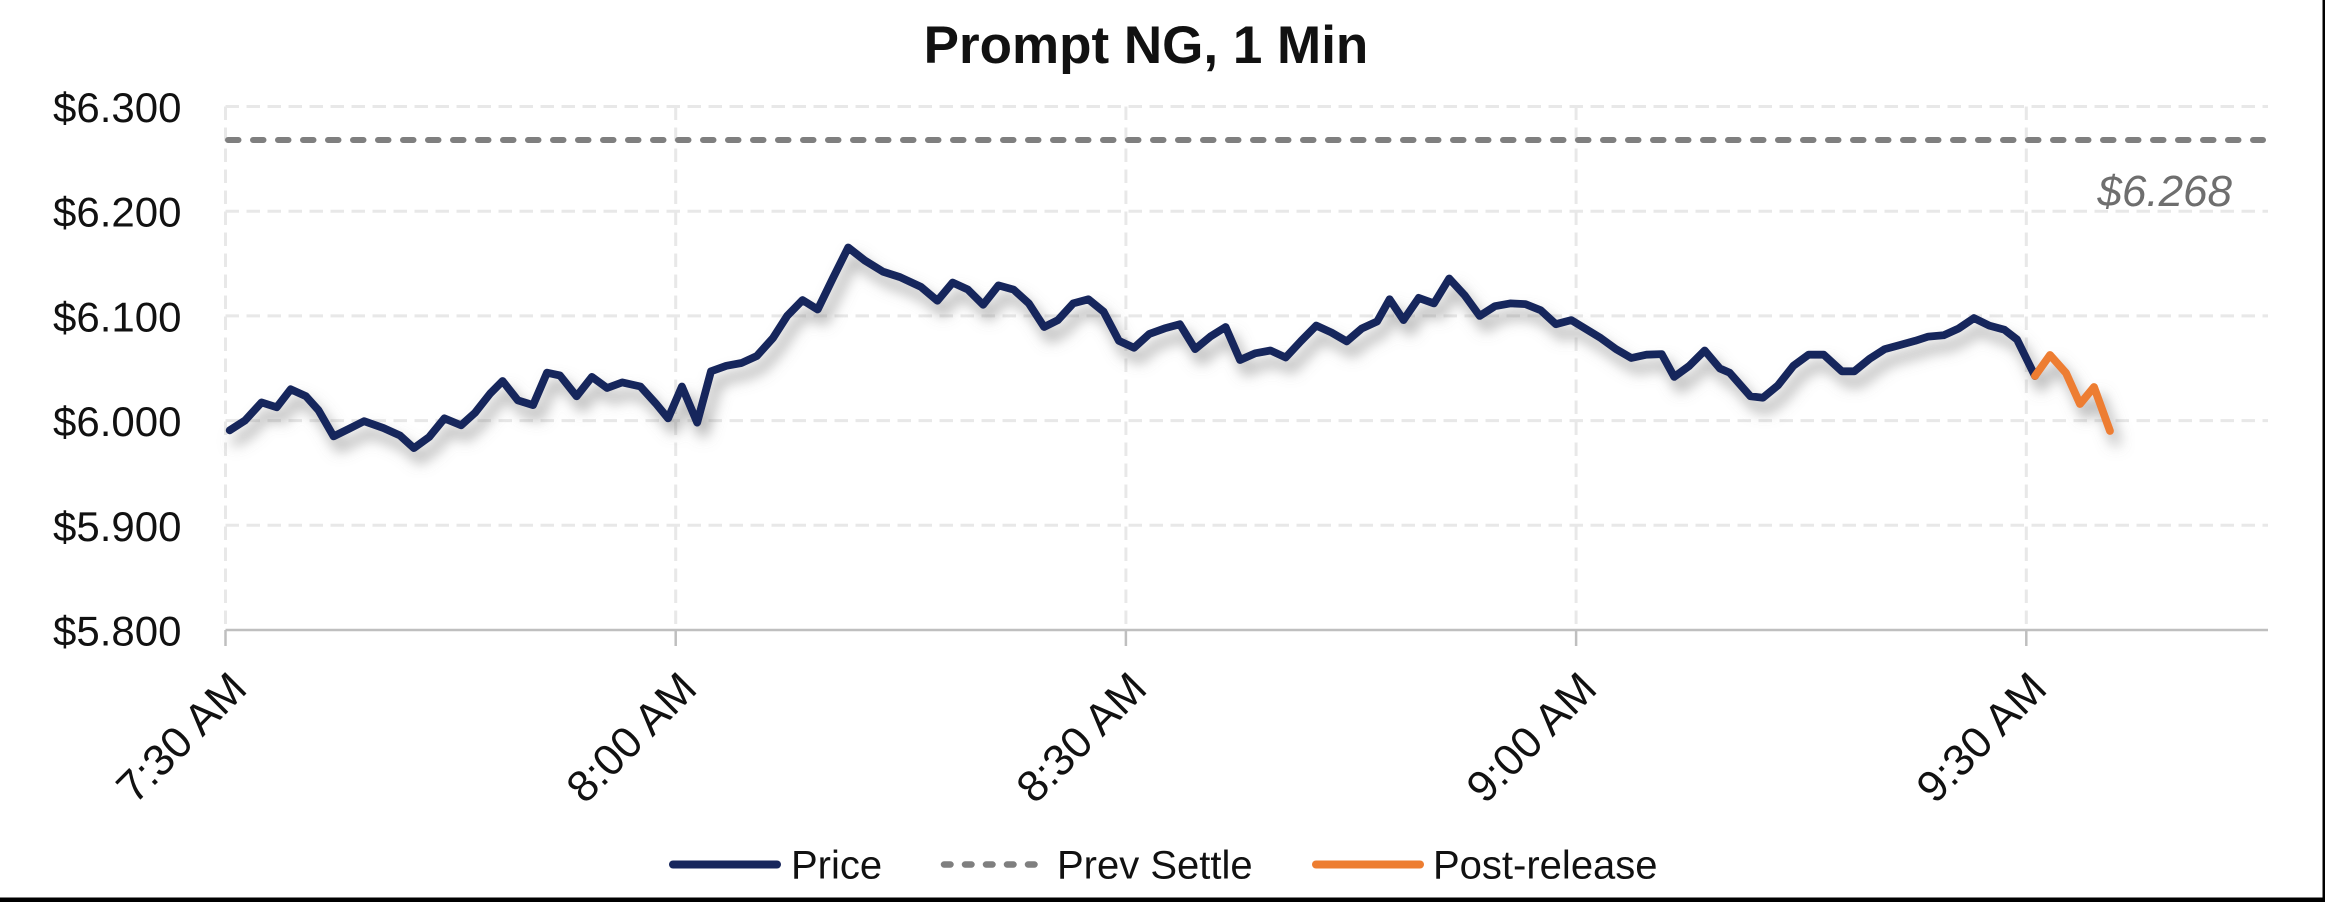 This screenshot has width=2325, height=902. I want to click on svg-text: $6.268, so click(2164, 191).